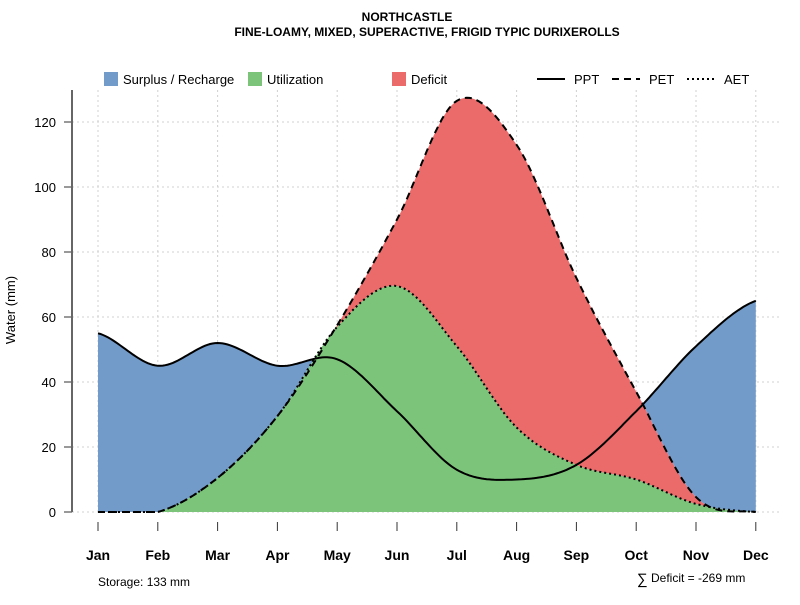 This screenshot has height=605, width=800. I want to click on x-tick-label: Mar, so click(217, 555).